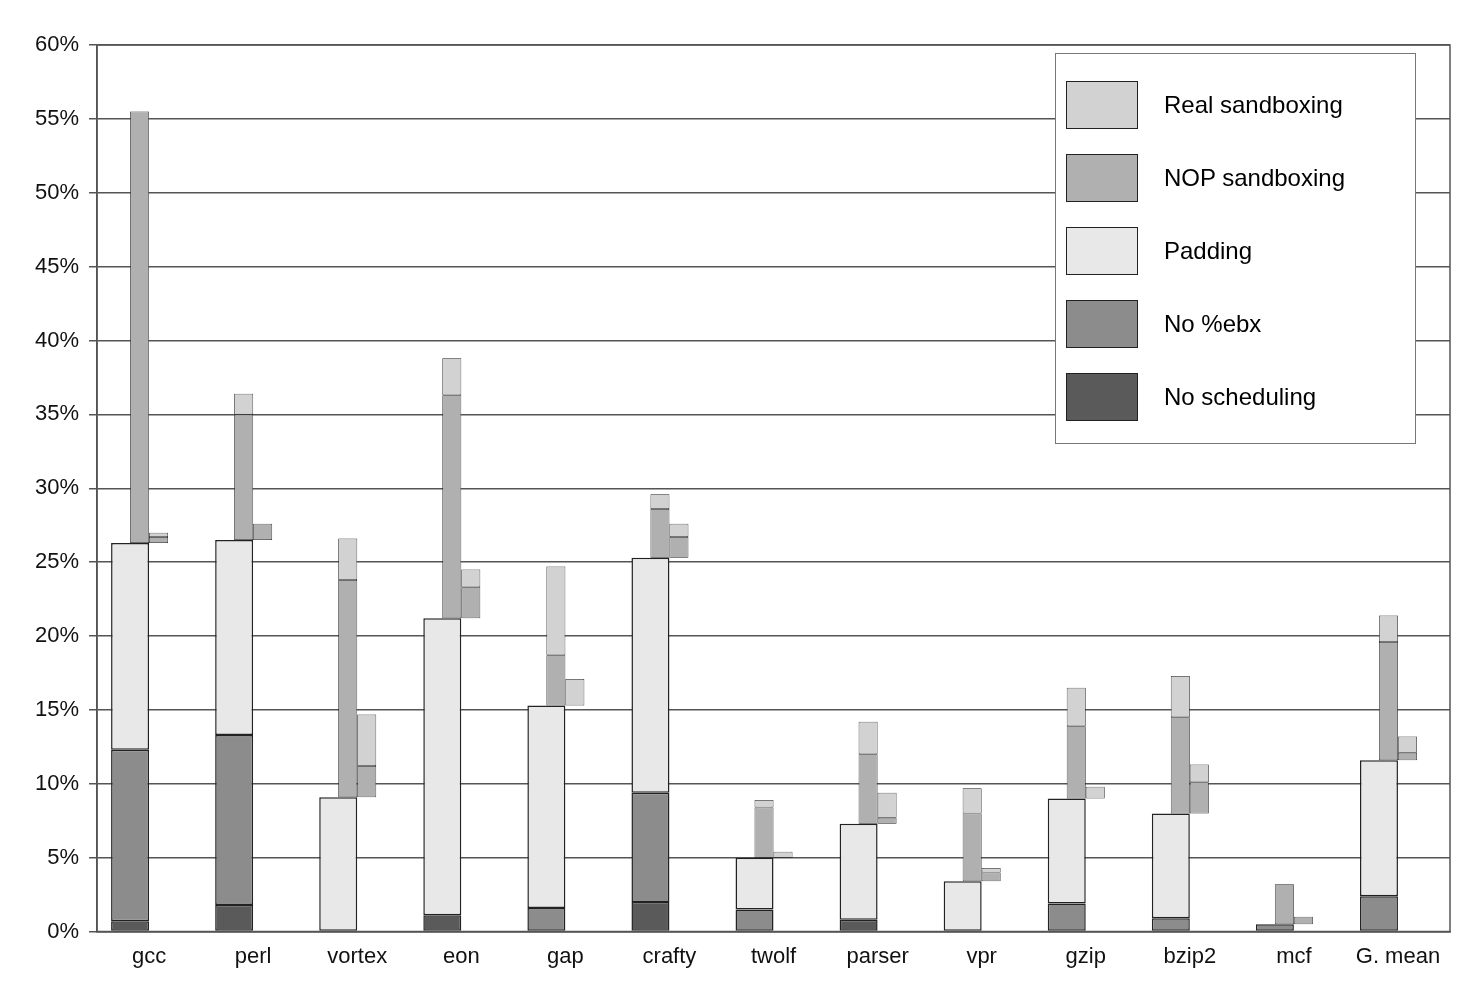 Image resolution: width=1465 pixels, height=997 pixels. What do you see at coordinates (774, 955) in the screenshot?
I see `x-tick-label: twolf` at bounding box center [774, 955].